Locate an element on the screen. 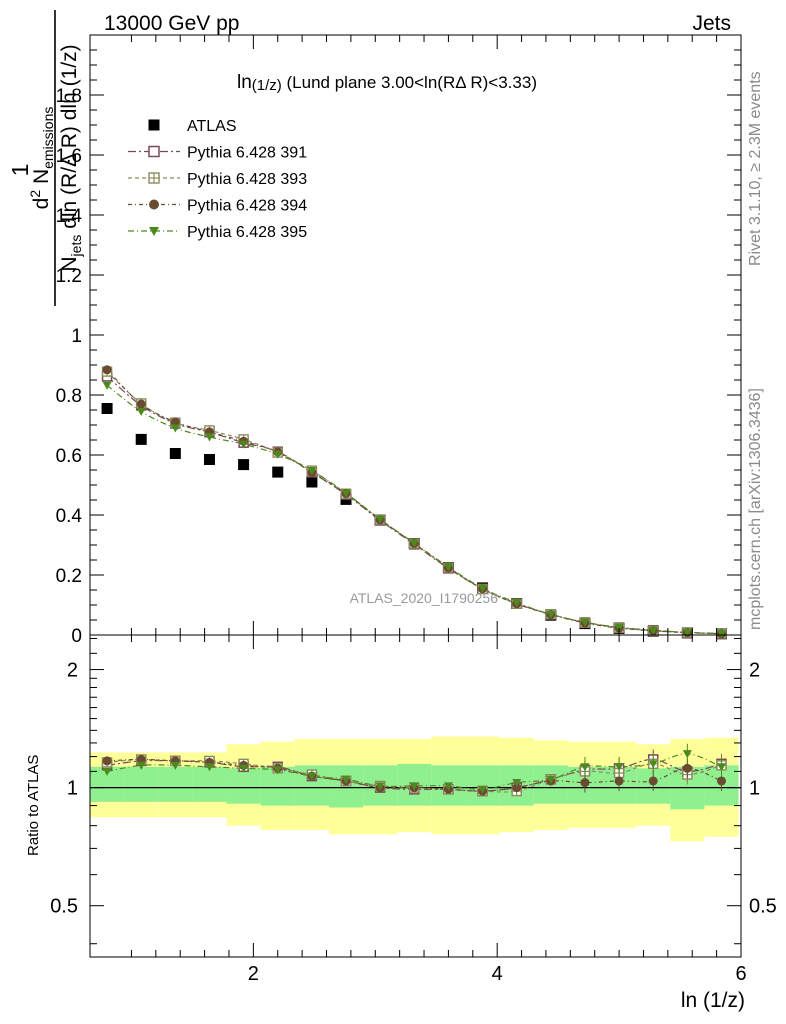  legend-label: Pythia 6.428 395 is located at coordinates (247, 232).